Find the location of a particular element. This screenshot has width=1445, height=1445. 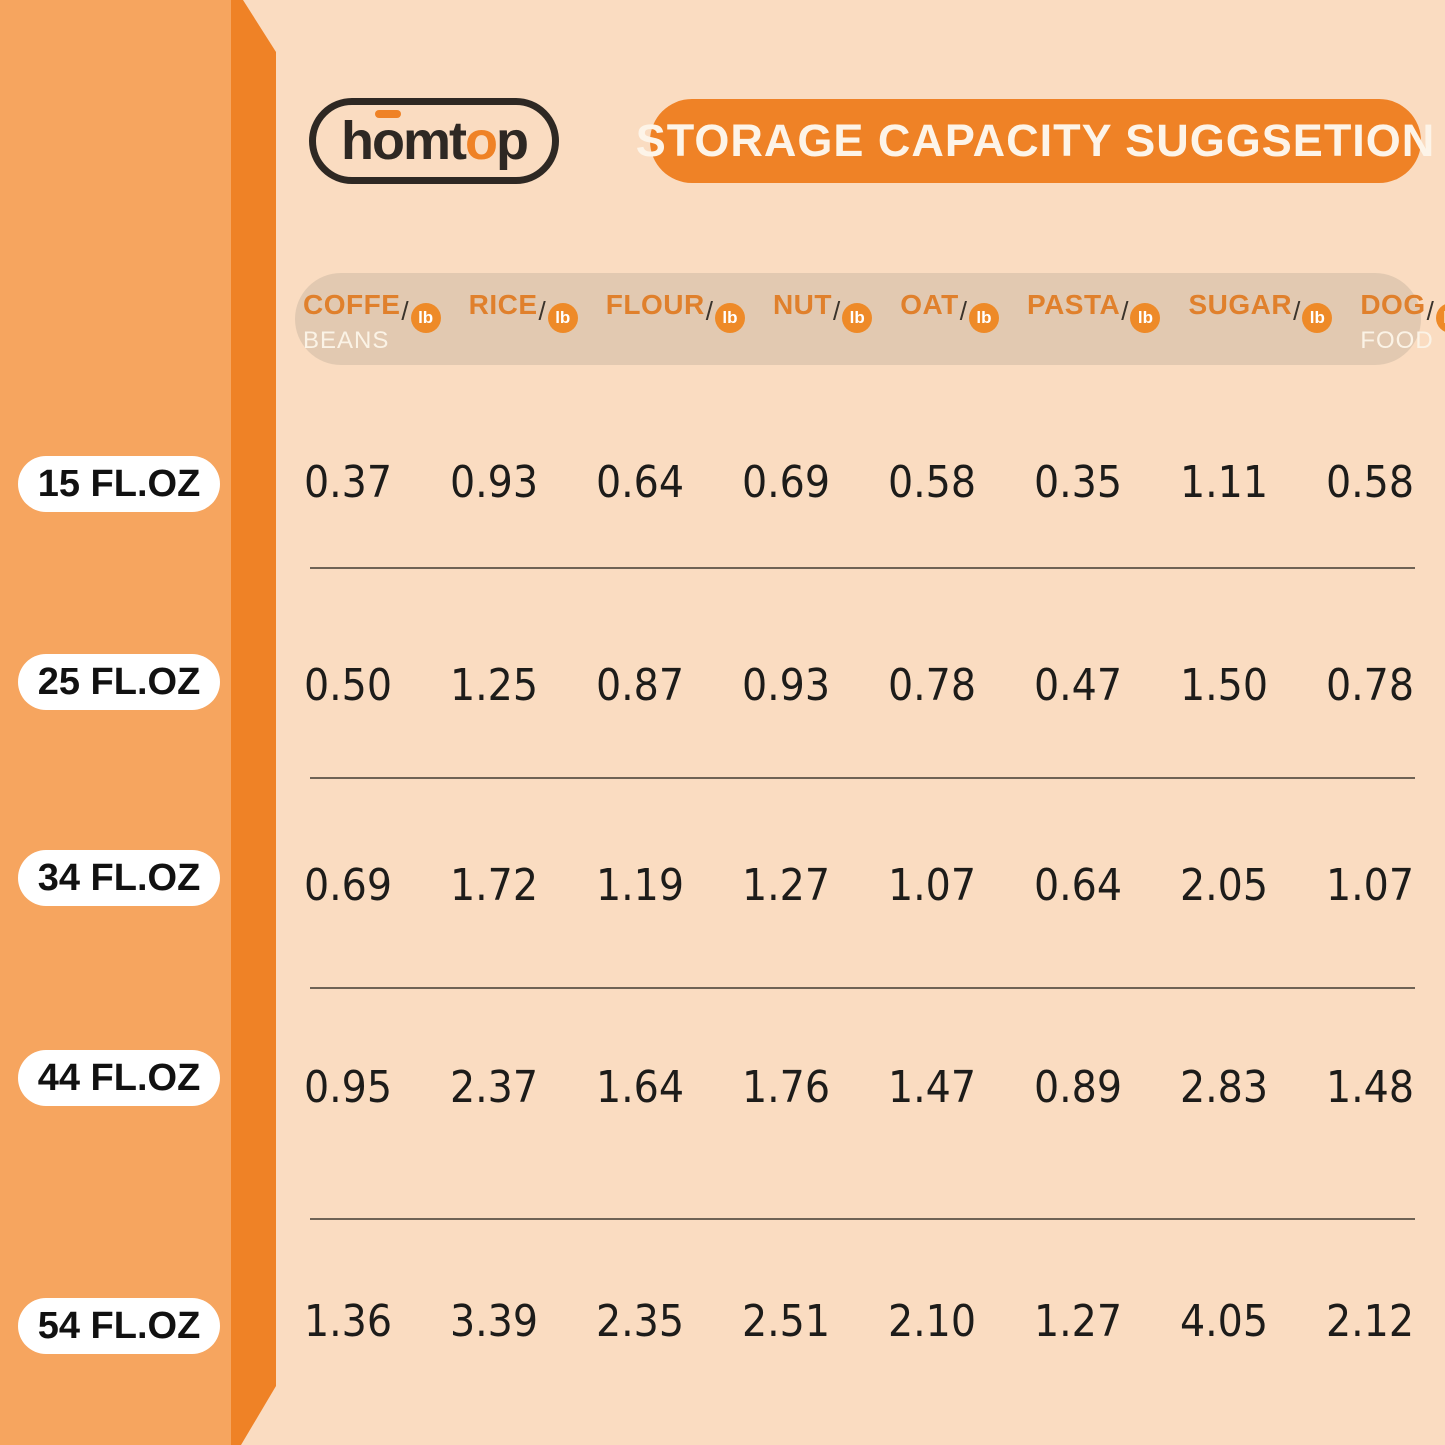

logo-text-part: mt is located at coordinates (435, 141).